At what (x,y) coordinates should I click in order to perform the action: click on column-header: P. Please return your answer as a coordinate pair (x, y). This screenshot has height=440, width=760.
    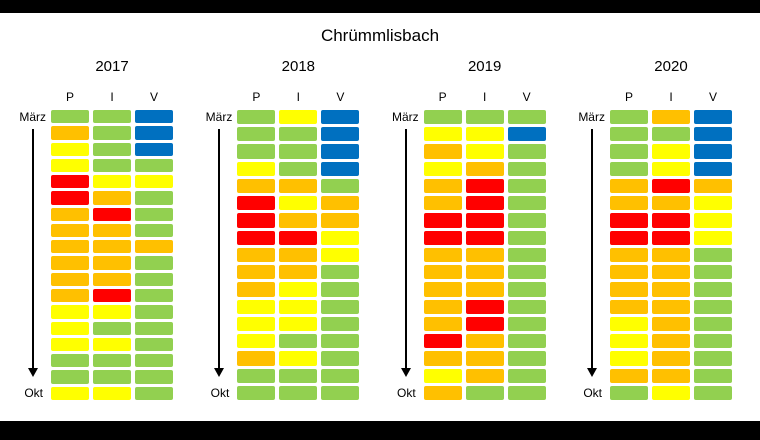
    Looking at the image, I should click on (69, 97).